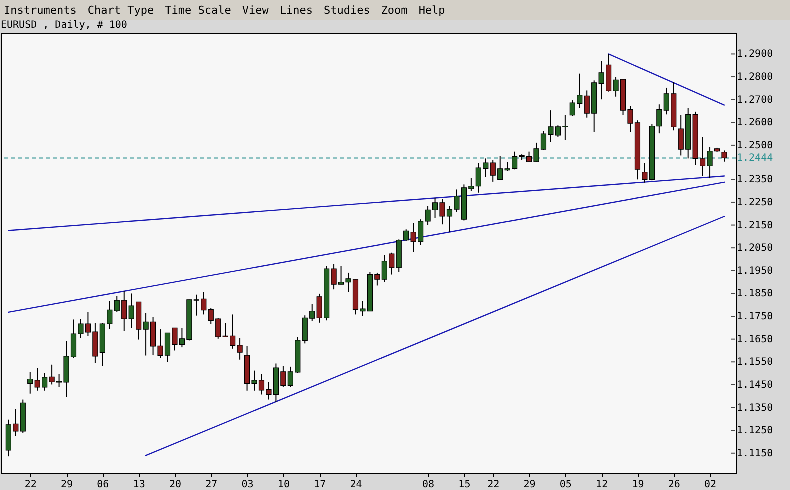 The image size is (790, 490). I want to click on x-tick-label: 26, so click(674, 485).